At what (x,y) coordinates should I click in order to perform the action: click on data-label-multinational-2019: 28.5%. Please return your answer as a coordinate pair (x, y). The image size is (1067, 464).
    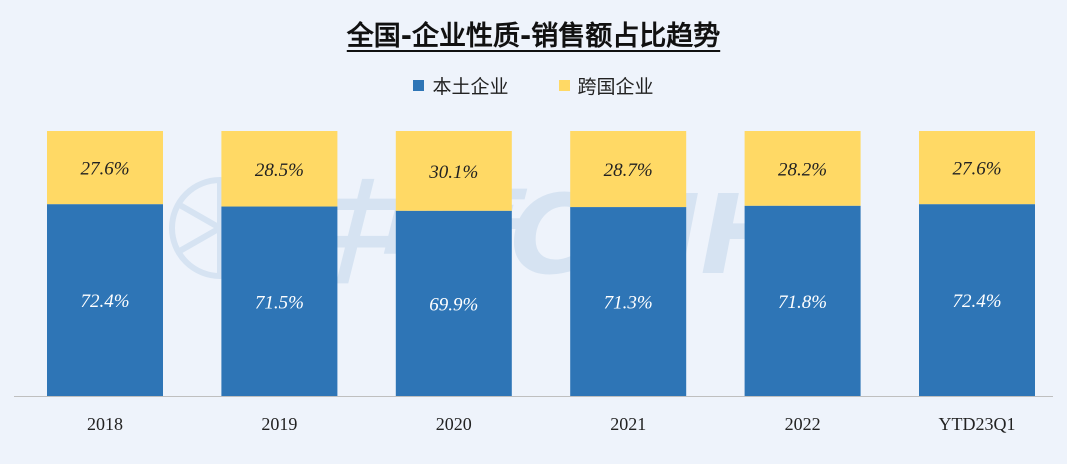
    Looking at the image, I should click on (279, 170).